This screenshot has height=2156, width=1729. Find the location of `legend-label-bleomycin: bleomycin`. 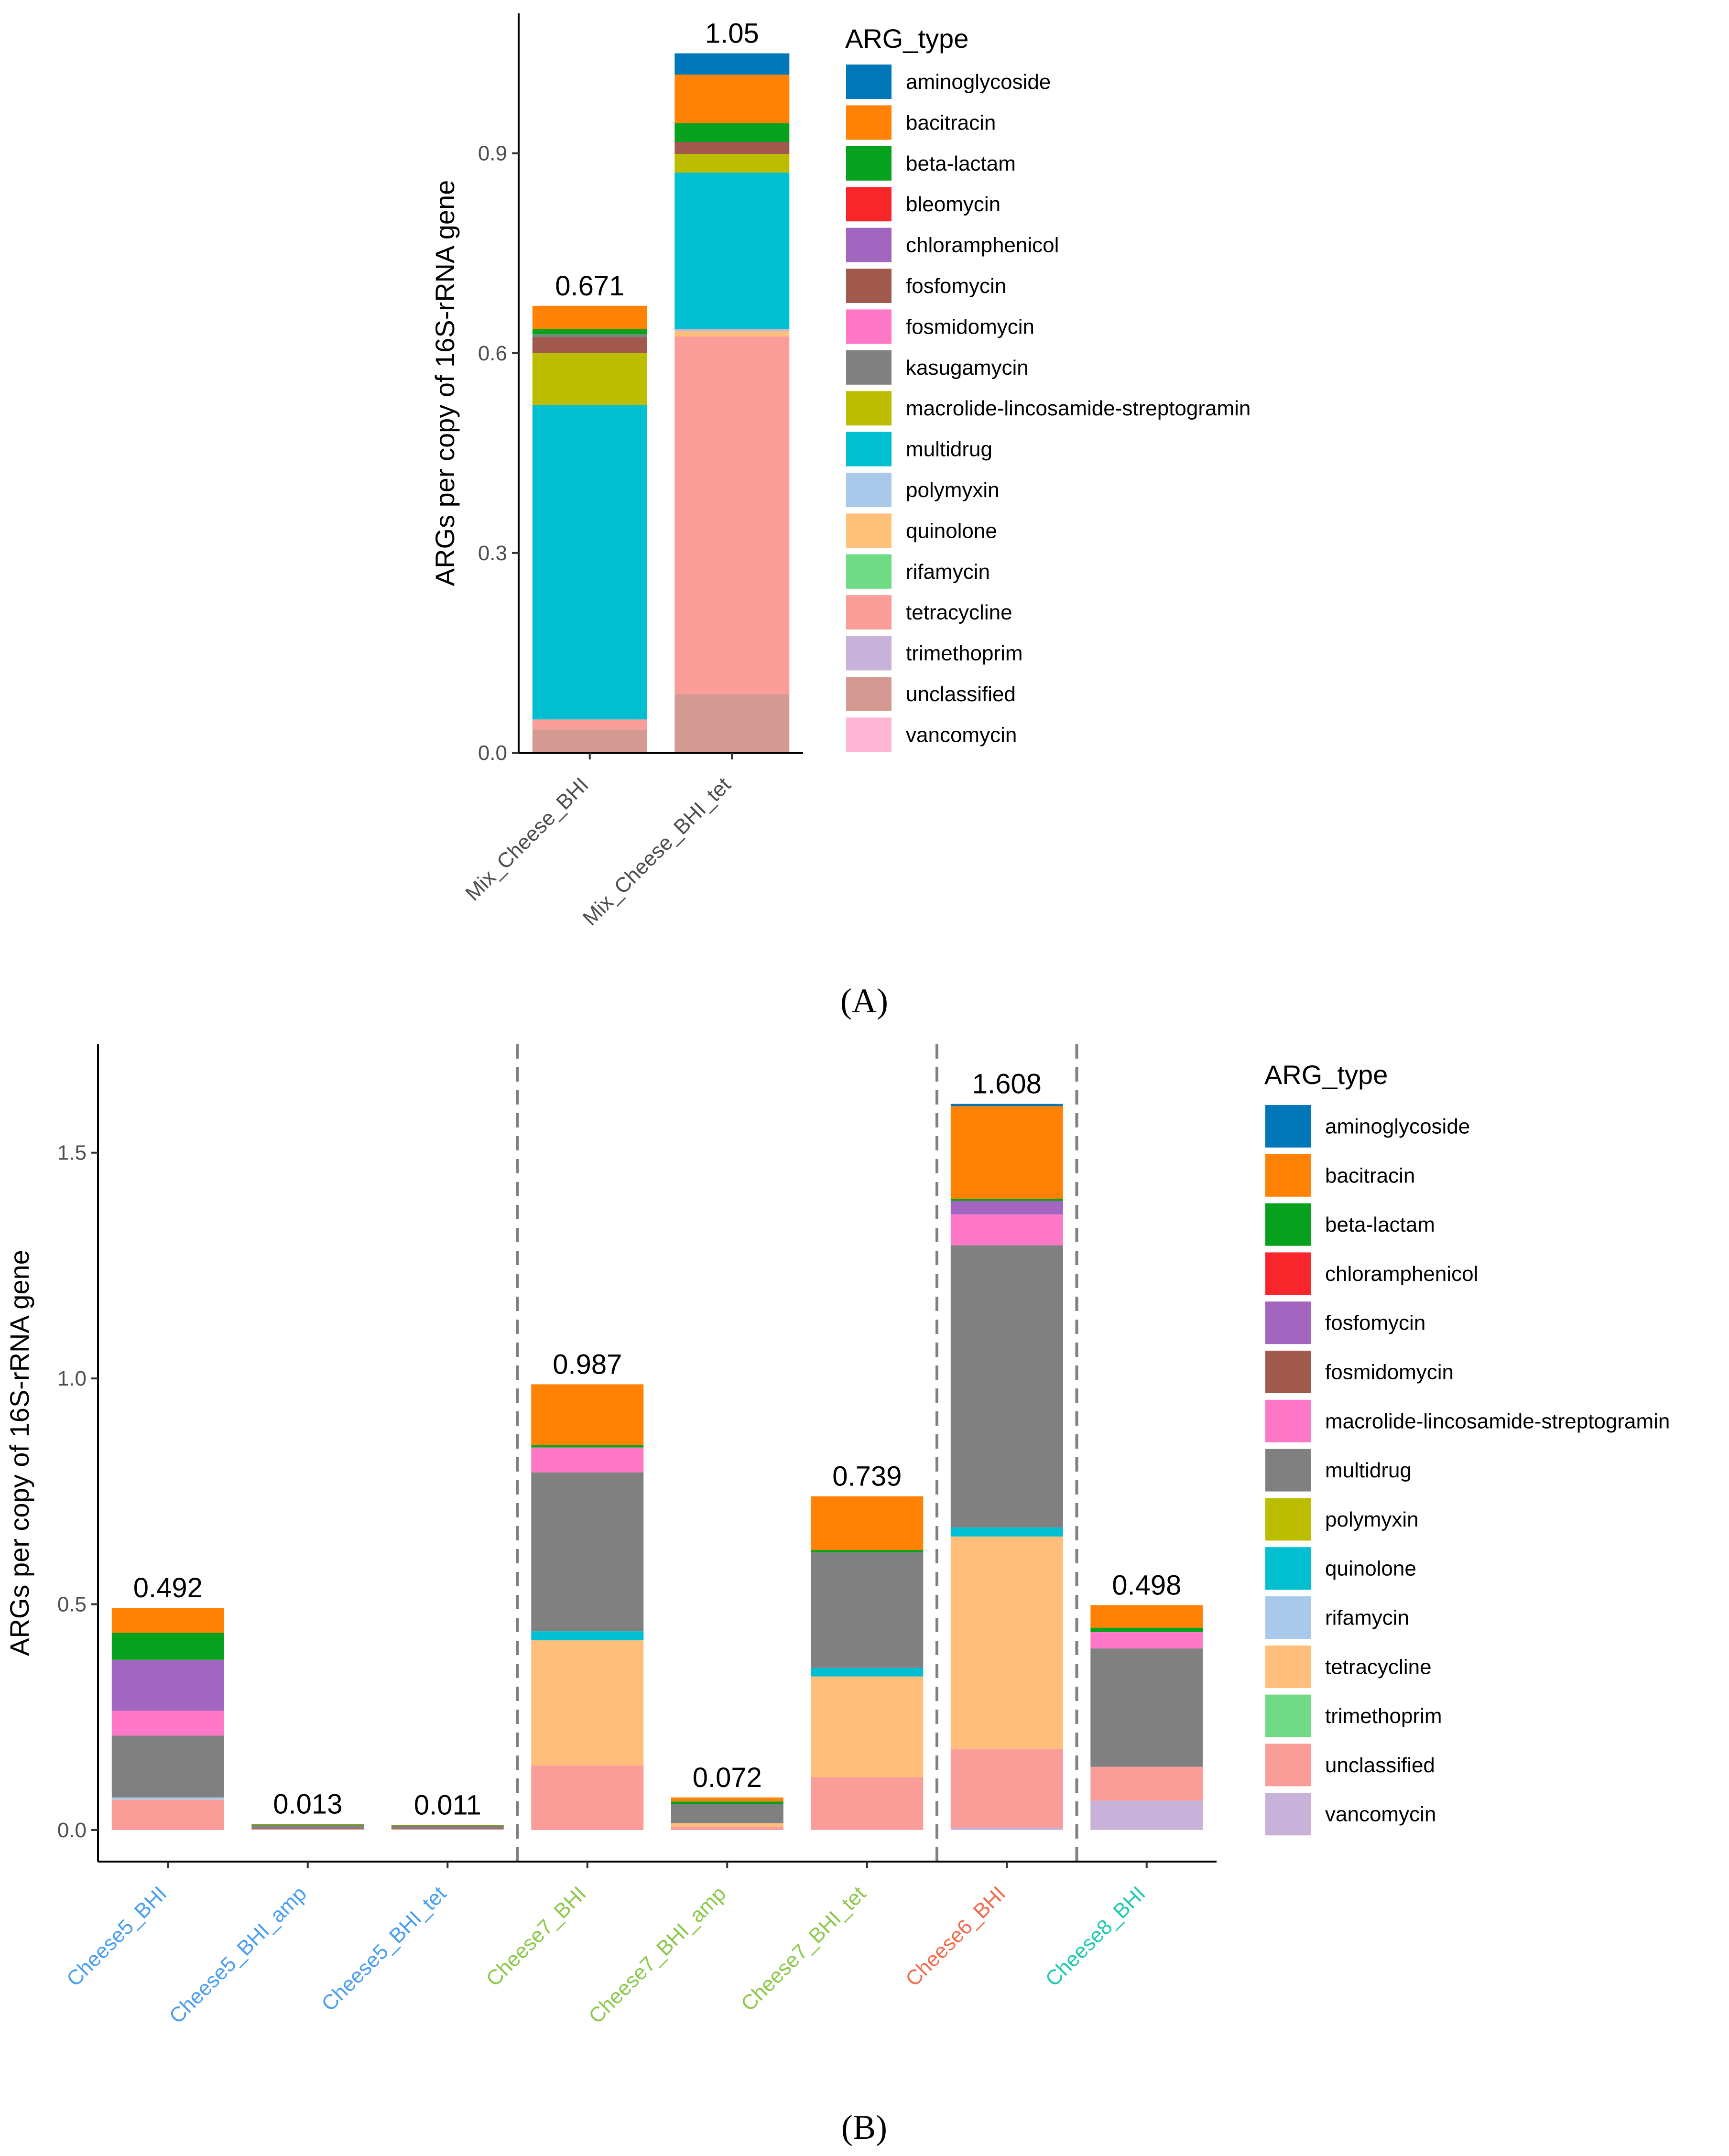

legend-label-bleomycin: bleomycin is located at coordinates (953, 204).